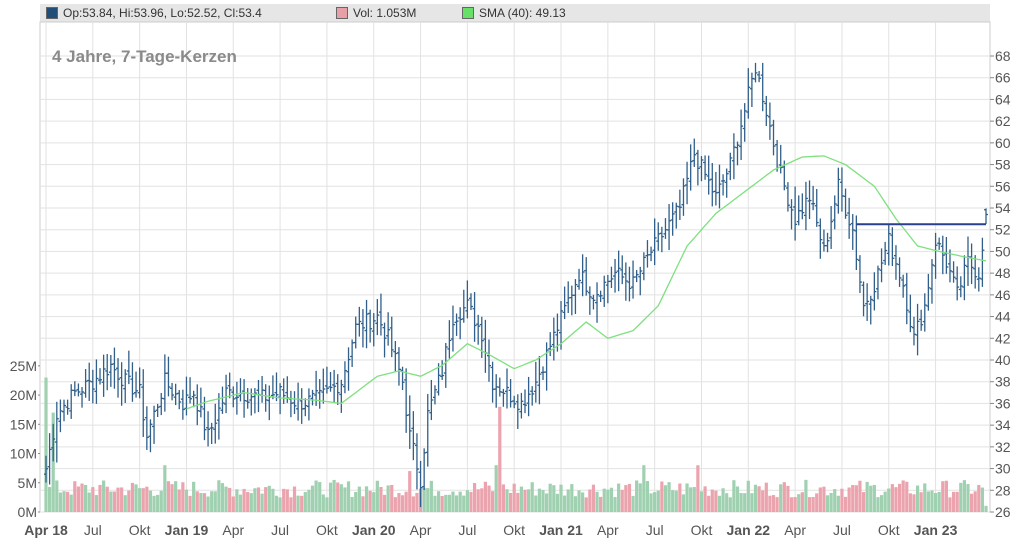 Image resolution: width=1024 pixels, height=542 pixels. Describe the element at coordinates (514, 13) in the screenshot. I see `legend-sma: SMA (40): 49.13` at that location.